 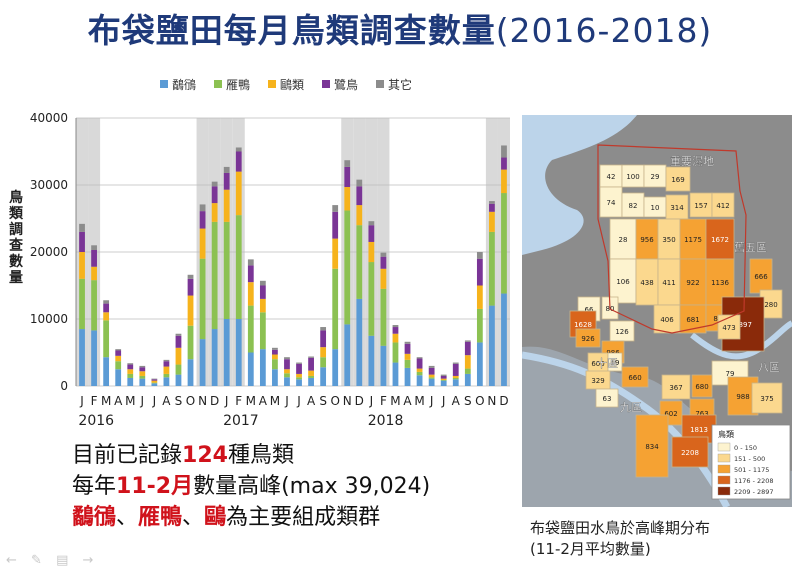 What do you see at coordinates (184, 85) in the screenshot?
I see `legend-label: 鷸鴴` at bounding box center [184, 85].